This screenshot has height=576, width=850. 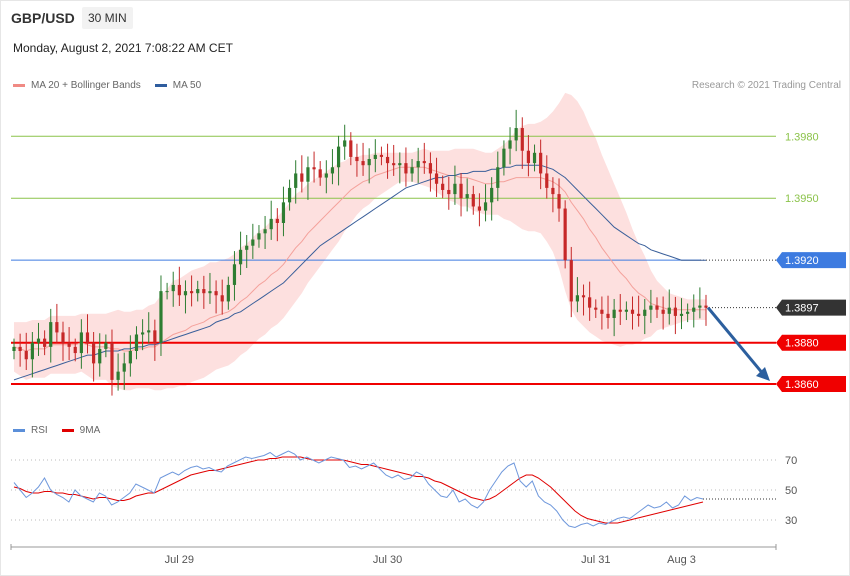 I want to click on rsi-ma-line, so click(x=358, y=490).